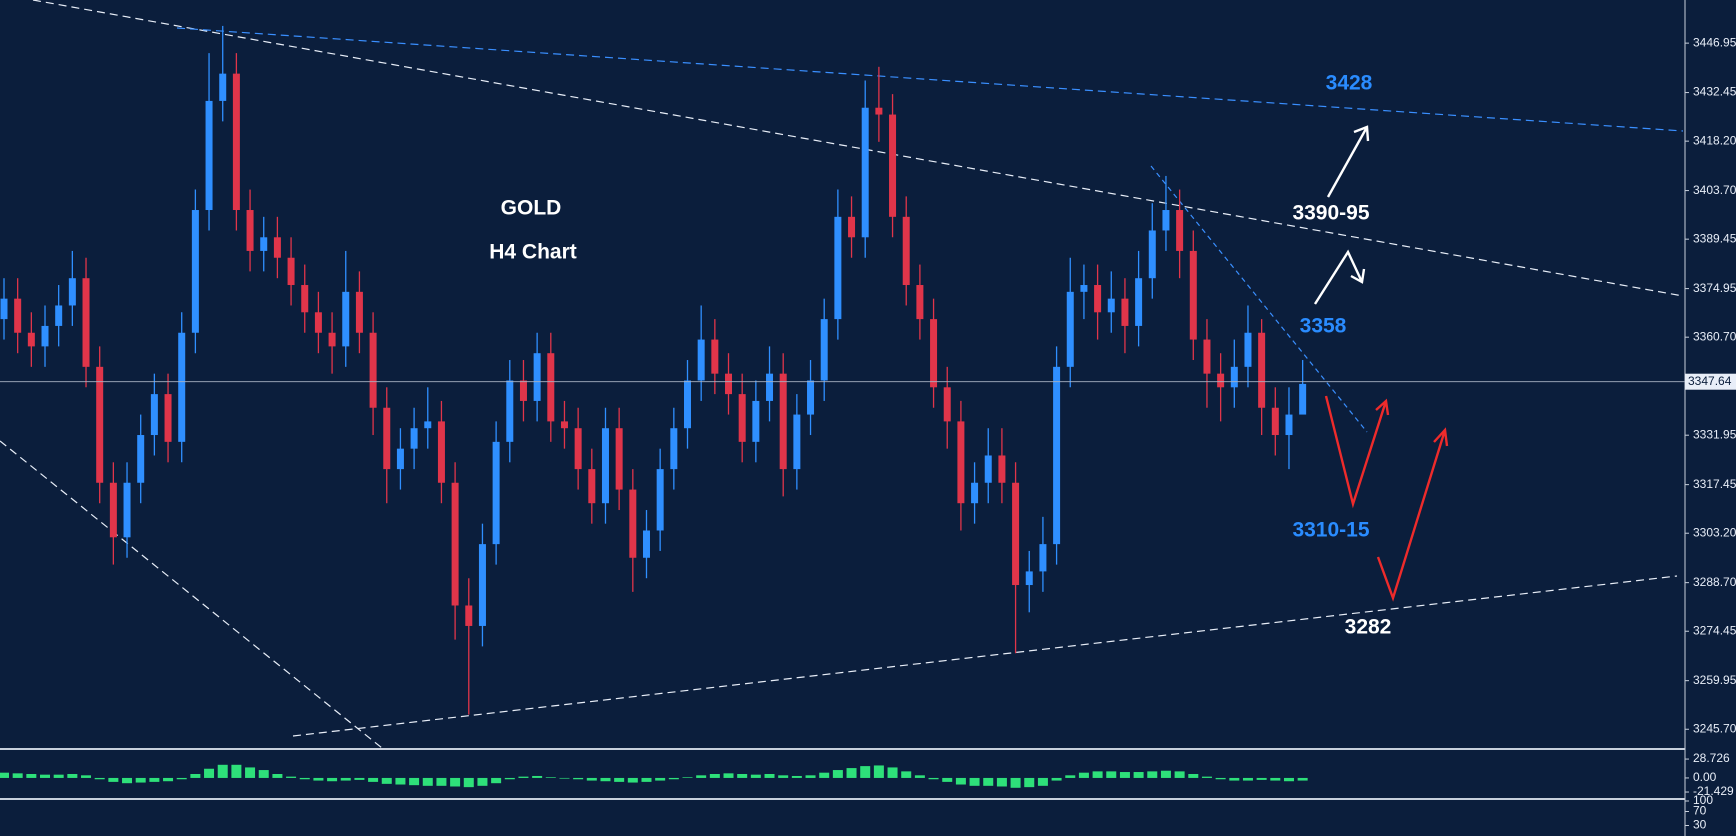 This screenshot has height=836, width=1736. I want to click on arrow, so click(1356, 452).